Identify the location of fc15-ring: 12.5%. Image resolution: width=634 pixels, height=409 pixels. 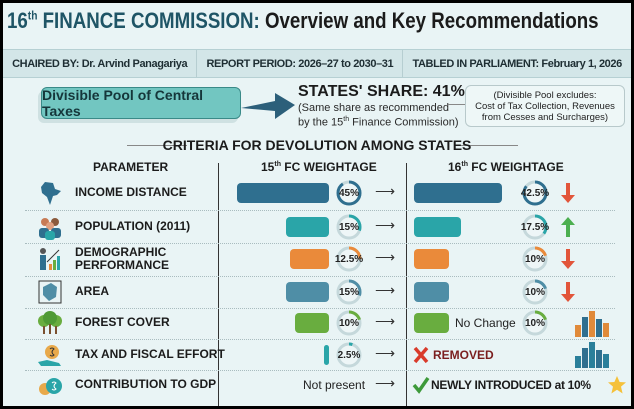
(349, 259).